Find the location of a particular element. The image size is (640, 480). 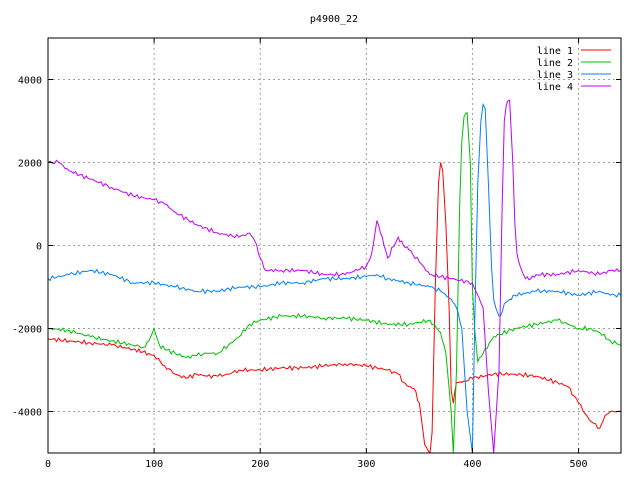

y-tick-label: 2000 is located at coordinates (30, 164).